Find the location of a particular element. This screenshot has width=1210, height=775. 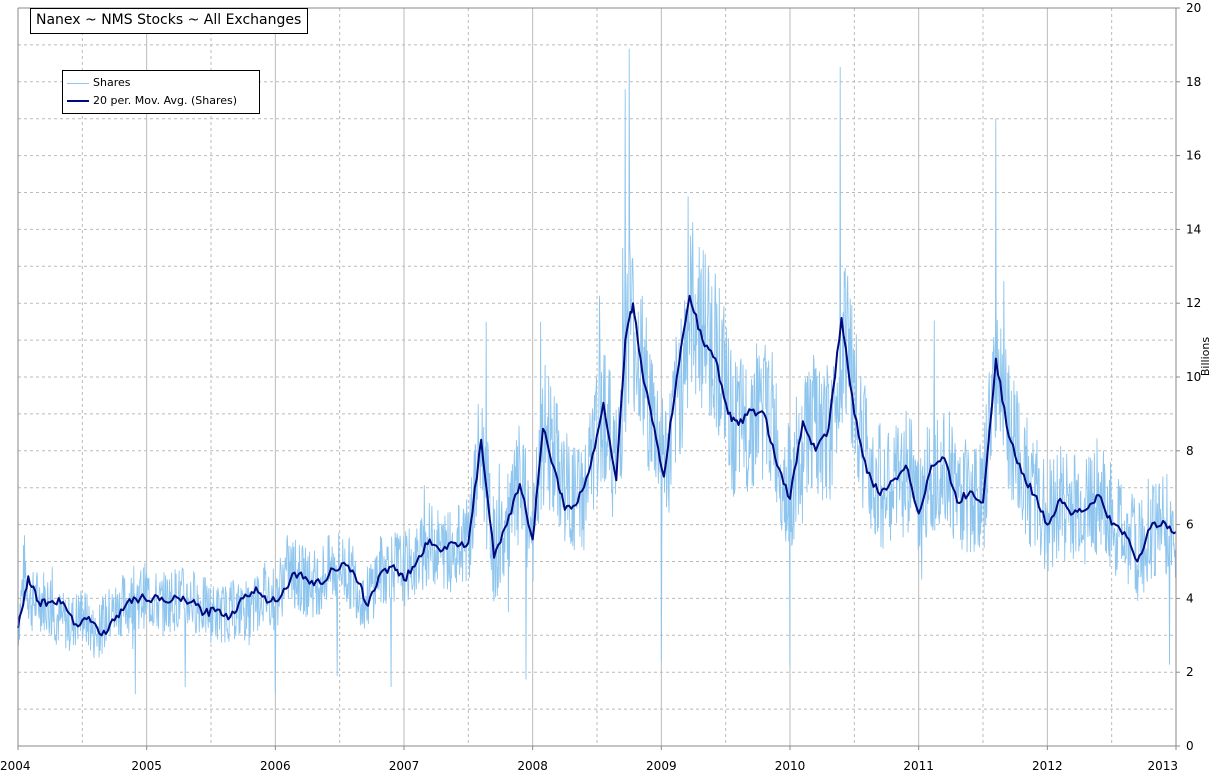

y-tick-label: 16 is located at coordinates (1193, 156).